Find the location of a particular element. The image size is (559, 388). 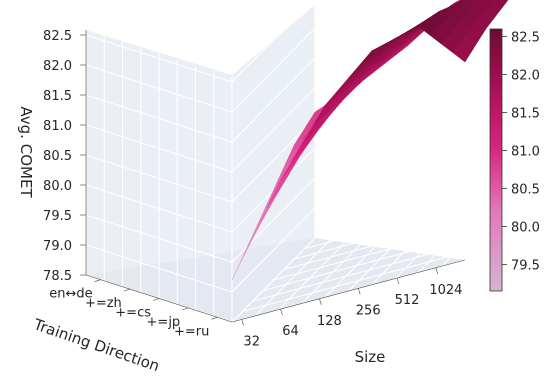

y-tick-label: +=jp is located at coordinates (164, 322).